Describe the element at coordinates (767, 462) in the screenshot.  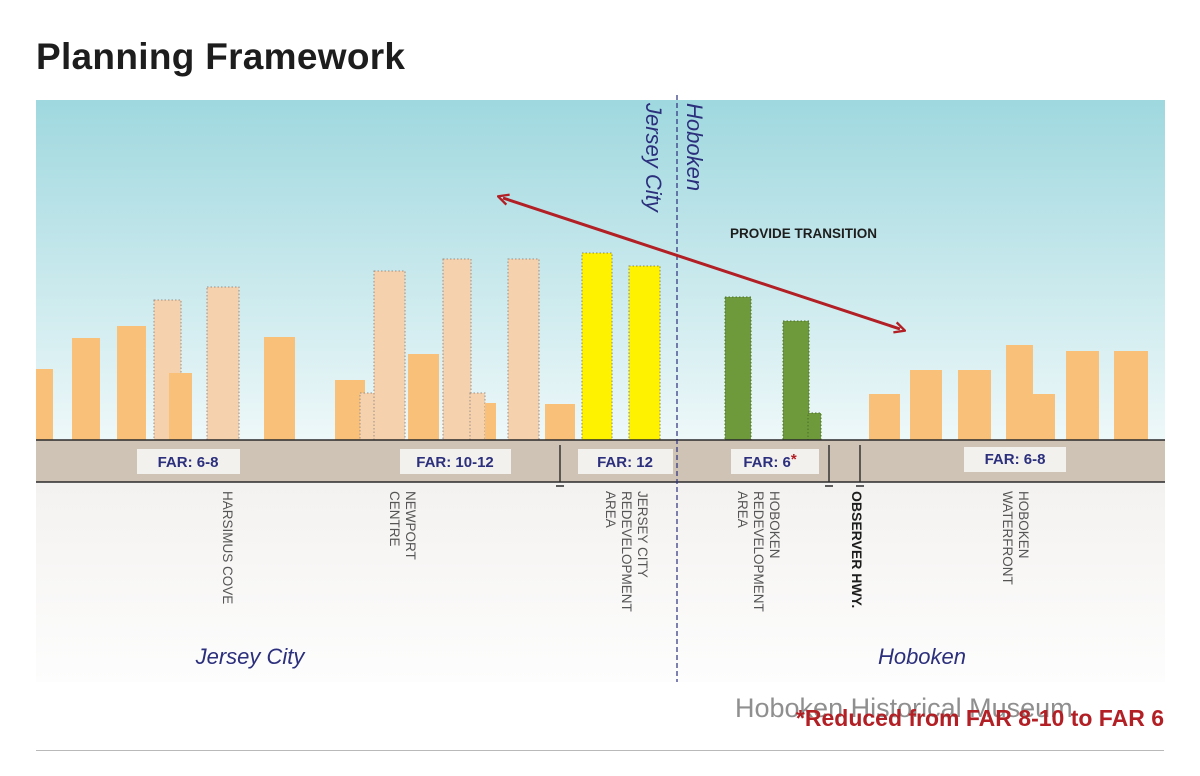
I see `far-label-text: FAR: 6` at that location.